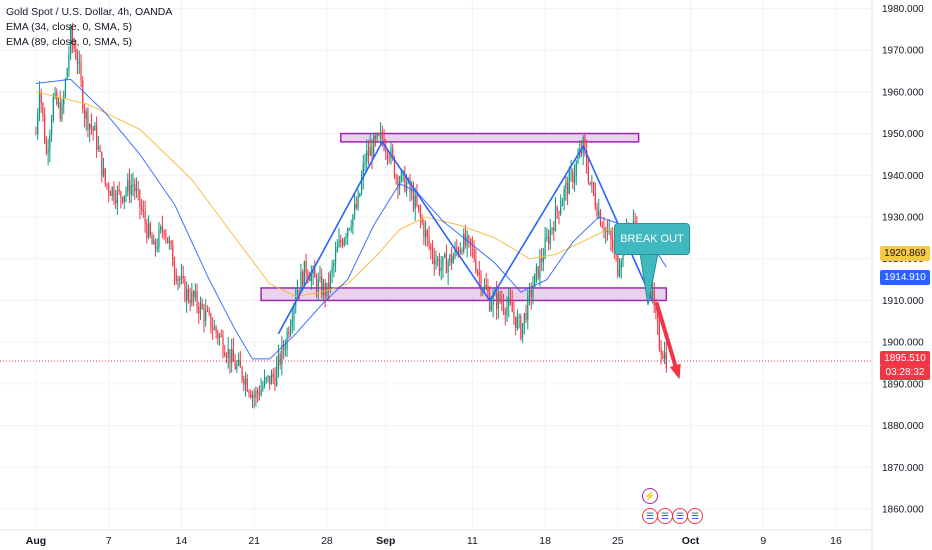 The image size is (932, 550). What do you see at coordinates (652, 239) in the screenshot?
I see `breakout-callout: BREAK OUT` at bounding box center [652, 239].